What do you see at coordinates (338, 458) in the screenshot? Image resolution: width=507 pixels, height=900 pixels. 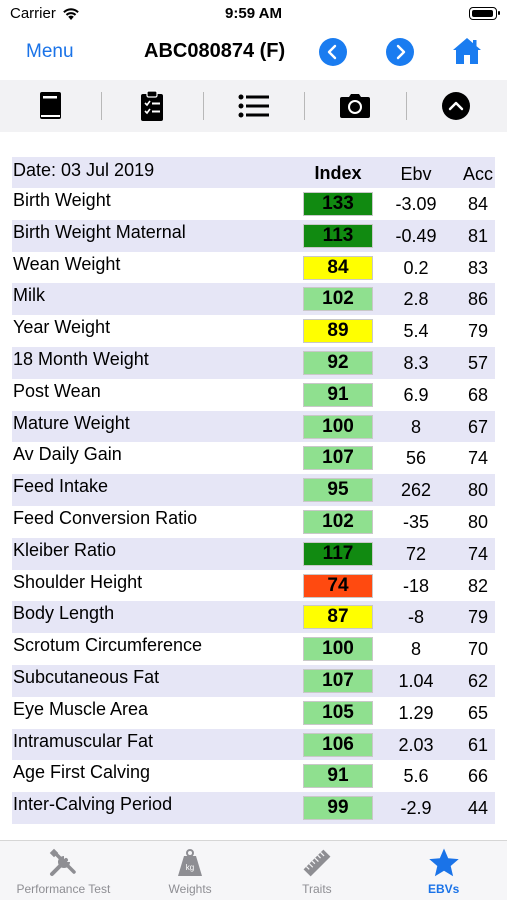 I see `index-value: 107` at bounding box center [338, 458].